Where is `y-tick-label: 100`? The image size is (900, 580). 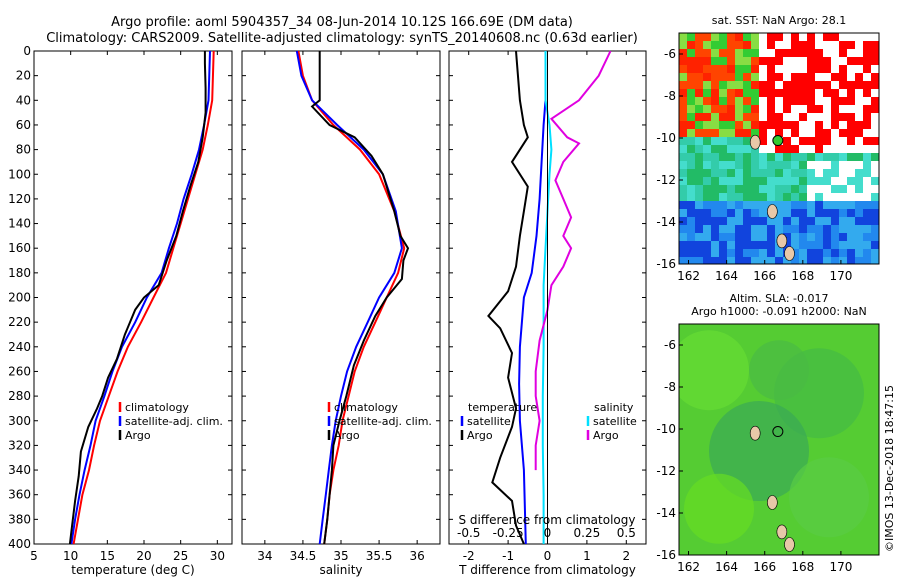
y-tick-label: 100 is located at coordinates (19, 174).